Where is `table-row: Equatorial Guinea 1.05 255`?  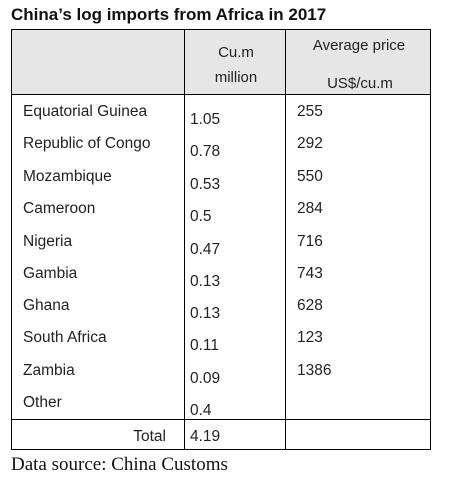 table-row: Equatorial Guinea 1.05 255 is located at coordinates (221, 119).